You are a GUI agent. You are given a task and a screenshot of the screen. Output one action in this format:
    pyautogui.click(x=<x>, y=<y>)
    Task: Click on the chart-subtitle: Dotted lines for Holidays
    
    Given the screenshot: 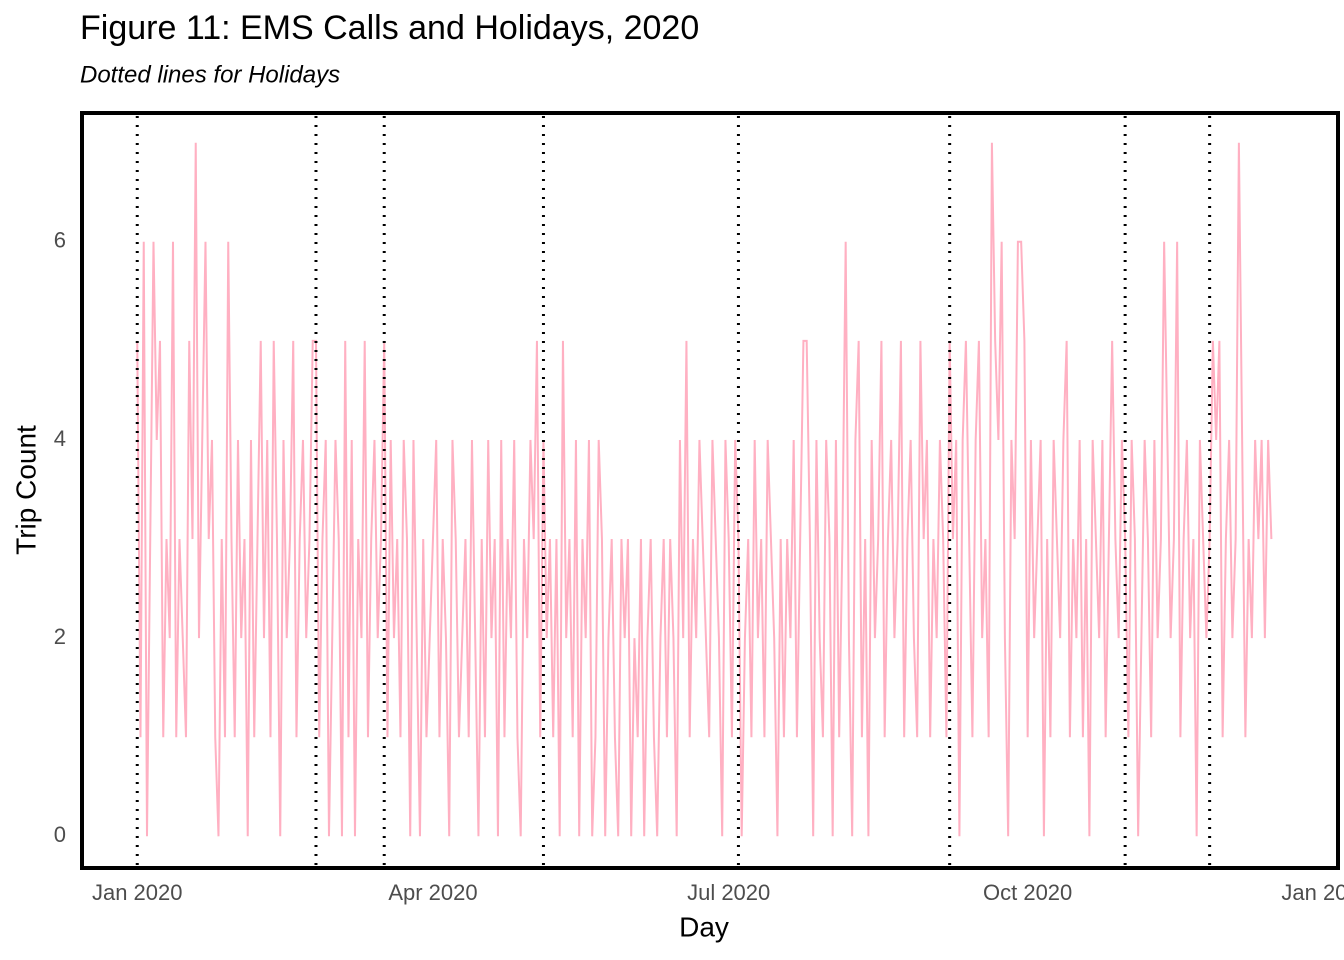 What is the action you would take?
    pyautogui.click(x=210, y=74)
    